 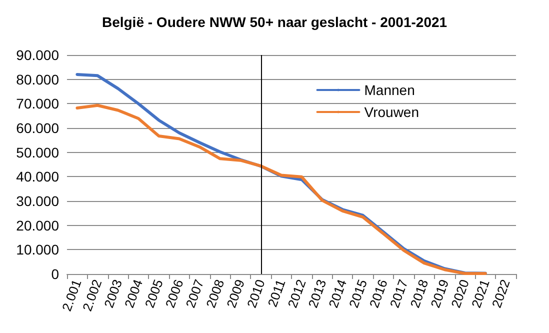 What do you see at coordinates (38, 104) in the screenshot?
I see `y-tick-label: 70.000` at bounding box center [38, 104].